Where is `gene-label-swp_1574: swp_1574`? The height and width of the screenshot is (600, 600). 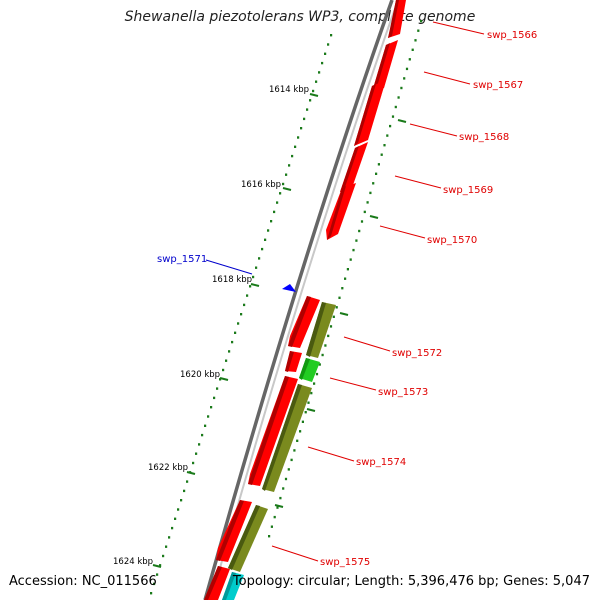 gene-label-swp_1574: swp_1574 is located at coordinates (381, 462).